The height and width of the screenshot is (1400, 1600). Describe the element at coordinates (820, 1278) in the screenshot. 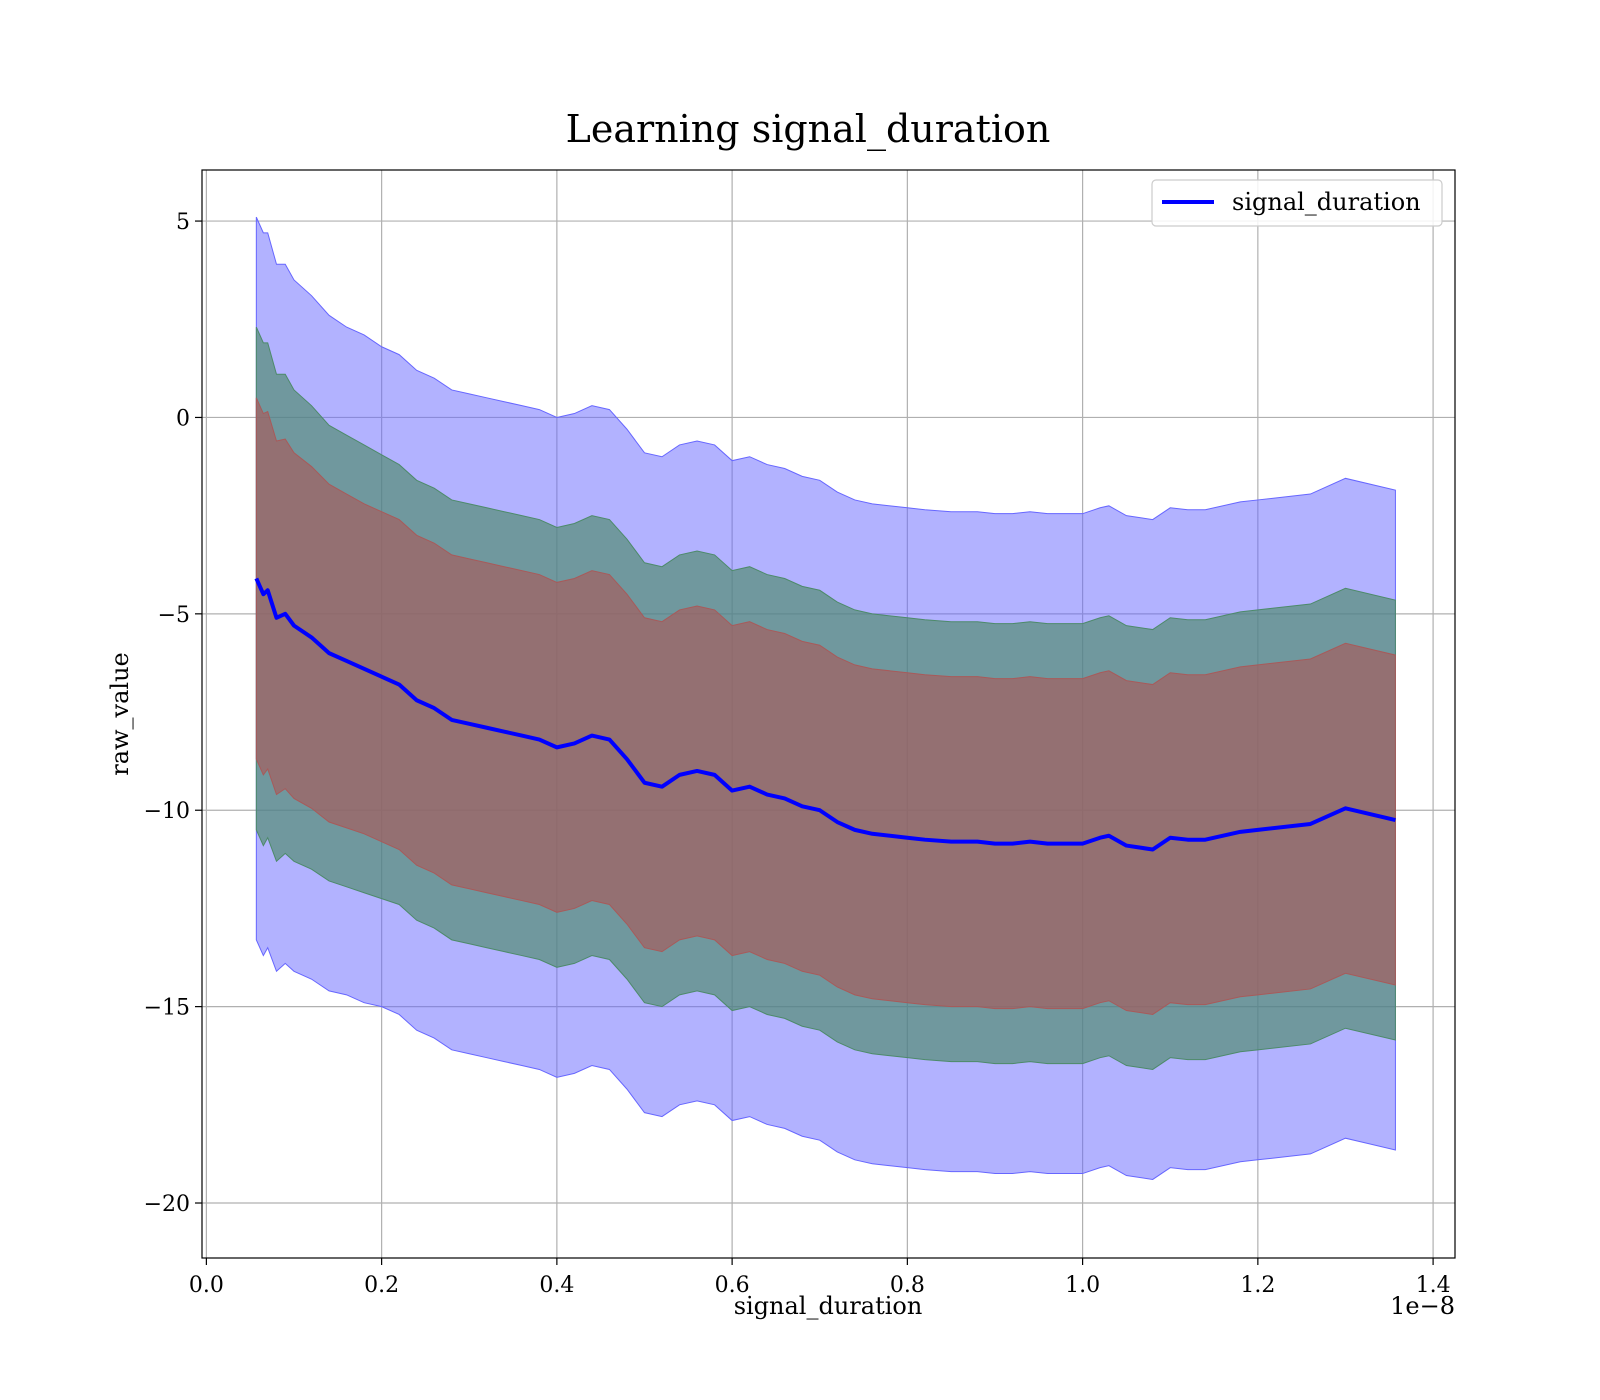

I see `x-axis: 0.0 0.2 0.4 0.6 0.8 1.0 1.2 1.4` at that location.